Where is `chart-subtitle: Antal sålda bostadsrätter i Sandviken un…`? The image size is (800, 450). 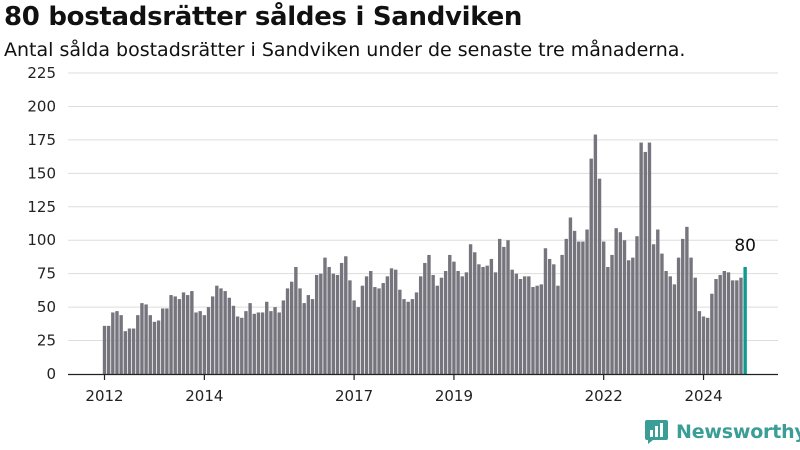
chart-subtitle: Antal sålda bostadsrätter i Sandviken un… is located at coordinates (345, 50).